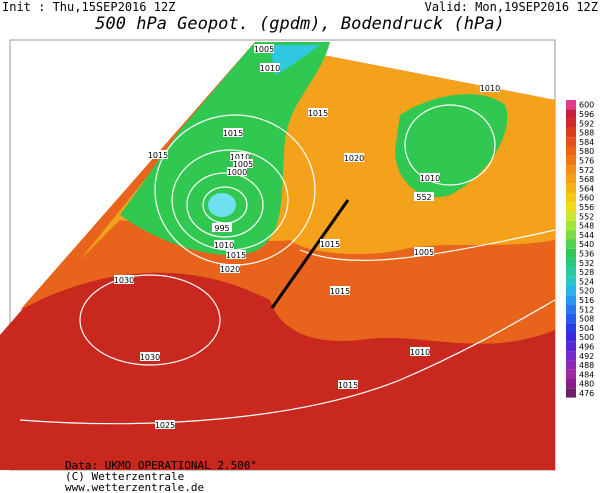 The width and height of the screenshot is (600, 493). What do you see at coordinates (586, 188) in the screenshot?
I see `scale-label: 564` at bounding box center [586, 188].